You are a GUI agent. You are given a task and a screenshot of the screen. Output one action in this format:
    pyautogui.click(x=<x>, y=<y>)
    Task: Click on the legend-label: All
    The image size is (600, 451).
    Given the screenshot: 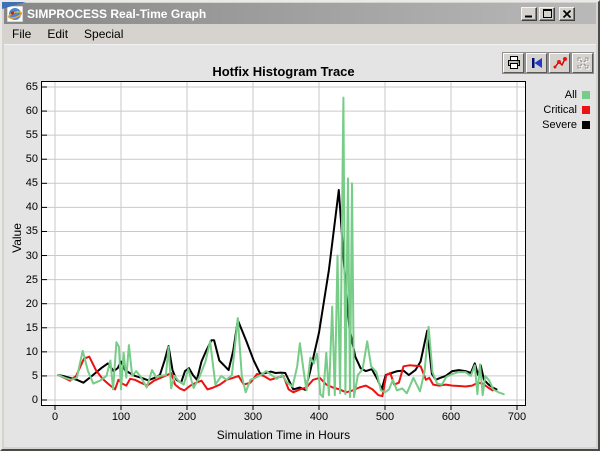 What is the action you would take?
    pyautogui.click(x=570, y=94)
    